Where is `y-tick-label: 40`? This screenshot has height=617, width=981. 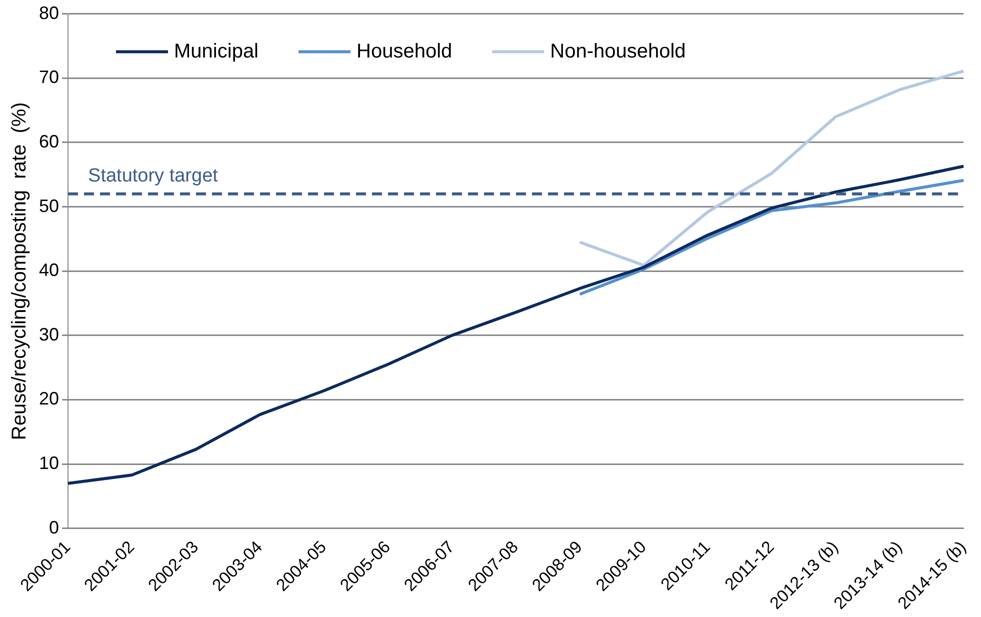 y-tick-label: 40 is located at coordinates (49, 270).